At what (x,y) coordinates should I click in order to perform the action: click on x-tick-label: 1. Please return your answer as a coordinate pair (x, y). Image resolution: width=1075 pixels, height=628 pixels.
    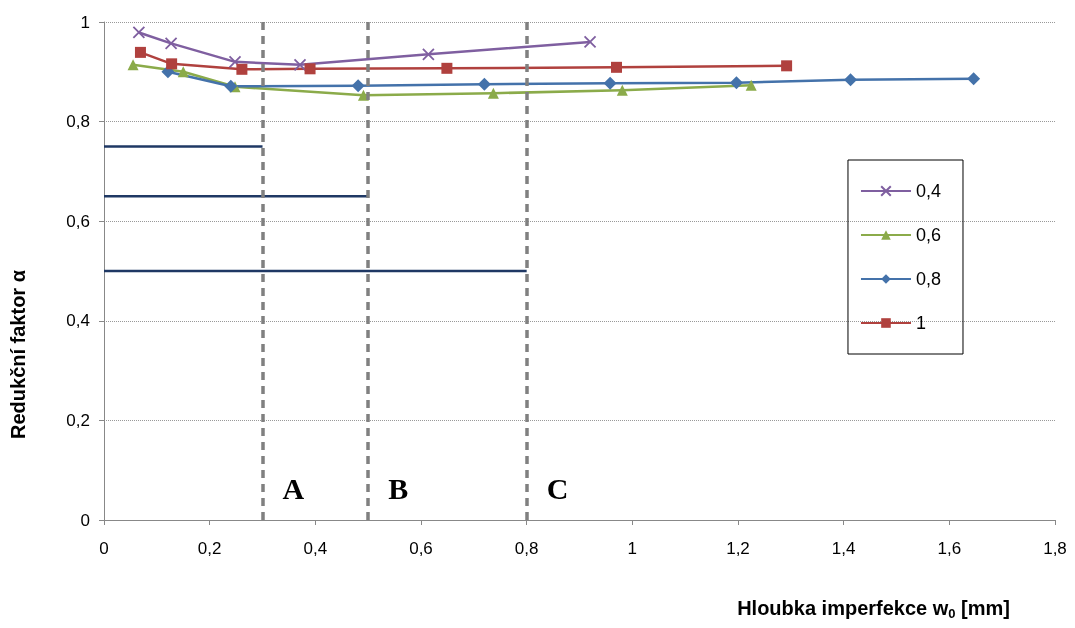
    Looking at the image, I should click on (632, 548).